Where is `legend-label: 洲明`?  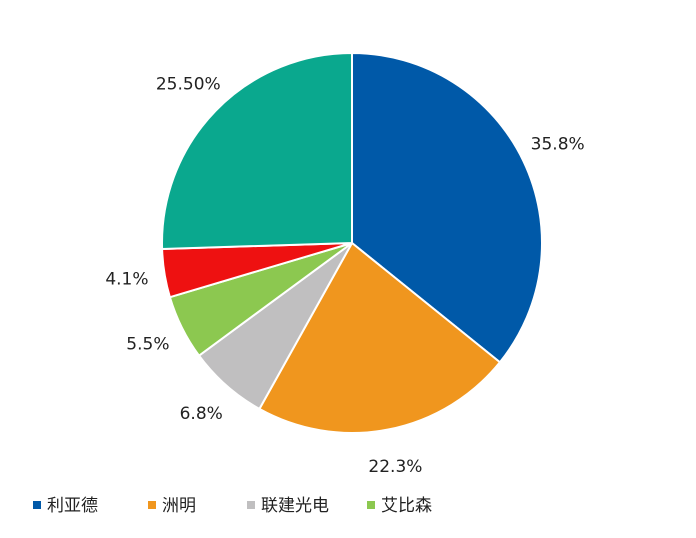 legend-label: 洲明 is located at coordinates (179, 506).